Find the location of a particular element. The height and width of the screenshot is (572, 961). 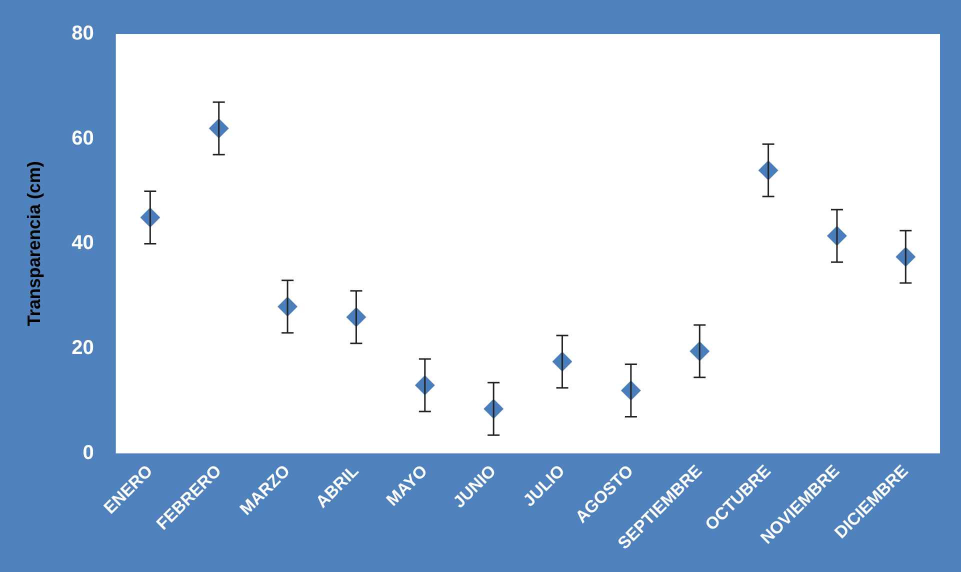

y-tick-label: 80 is located at coordinates (83, 33).